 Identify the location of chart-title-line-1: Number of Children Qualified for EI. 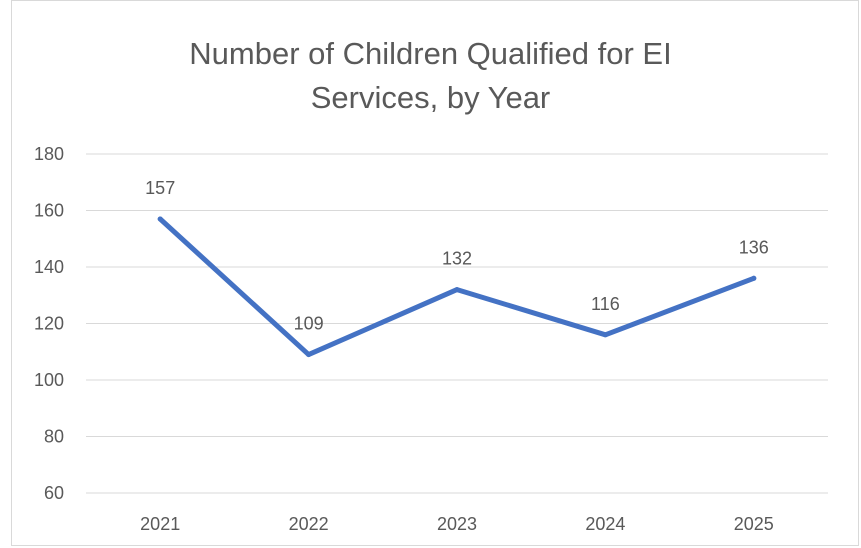
(430, 53).